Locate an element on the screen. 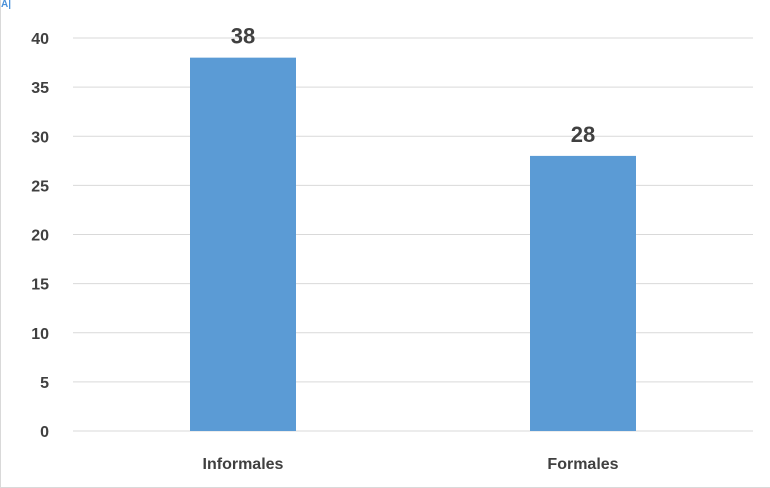 The width and height of the screenshot is (770, 488). x-category-label: Formales is located at coordinates (582, 464).